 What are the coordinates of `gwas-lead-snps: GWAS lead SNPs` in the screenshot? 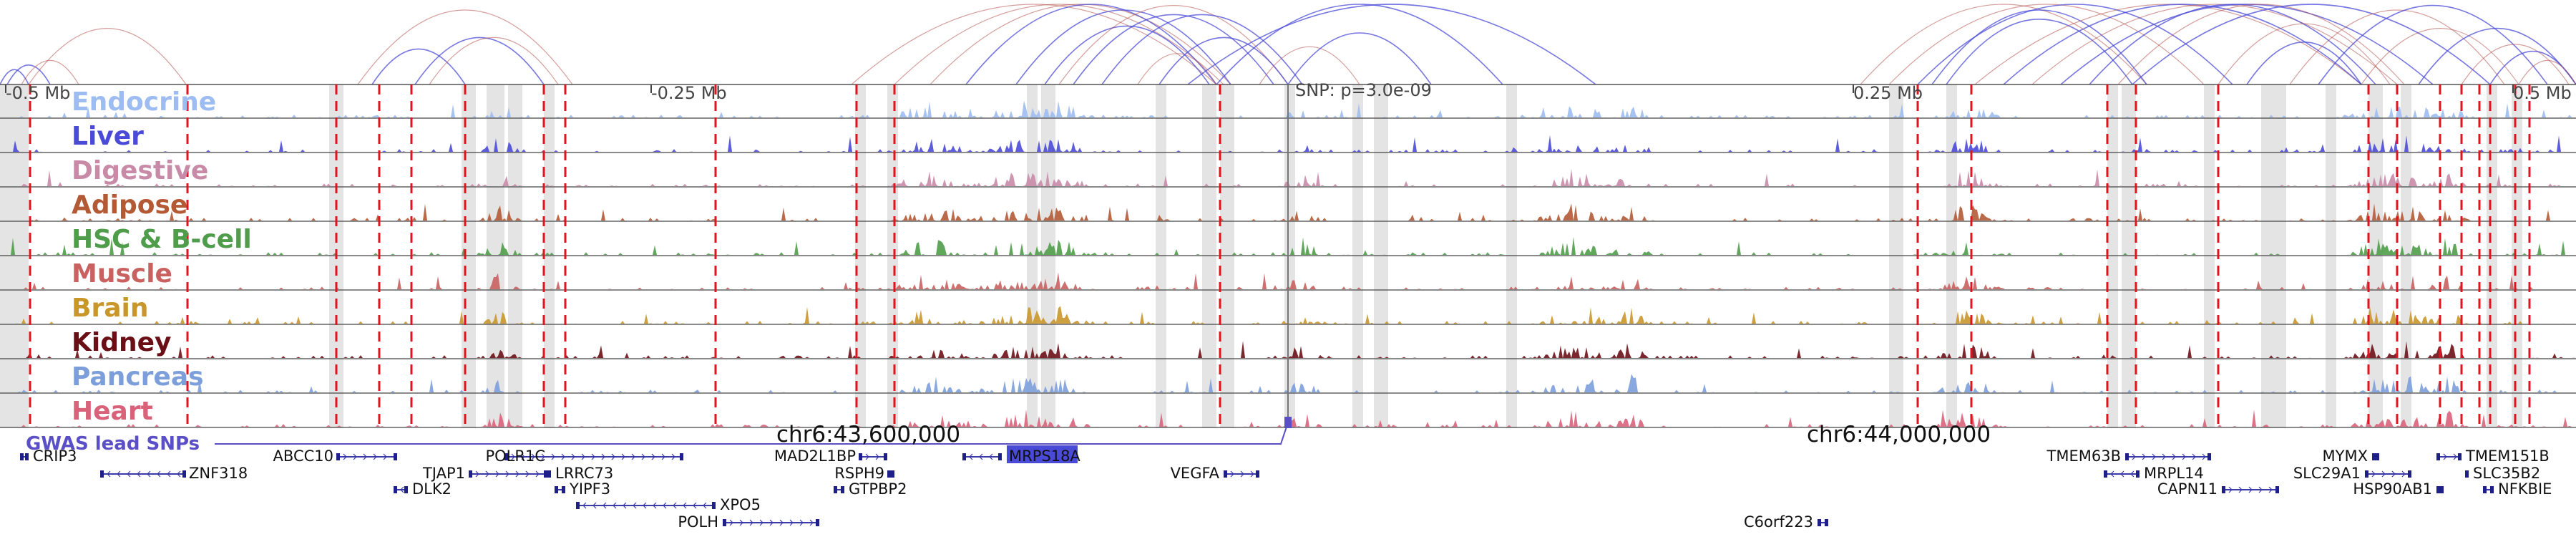 It's located at (659, 436).